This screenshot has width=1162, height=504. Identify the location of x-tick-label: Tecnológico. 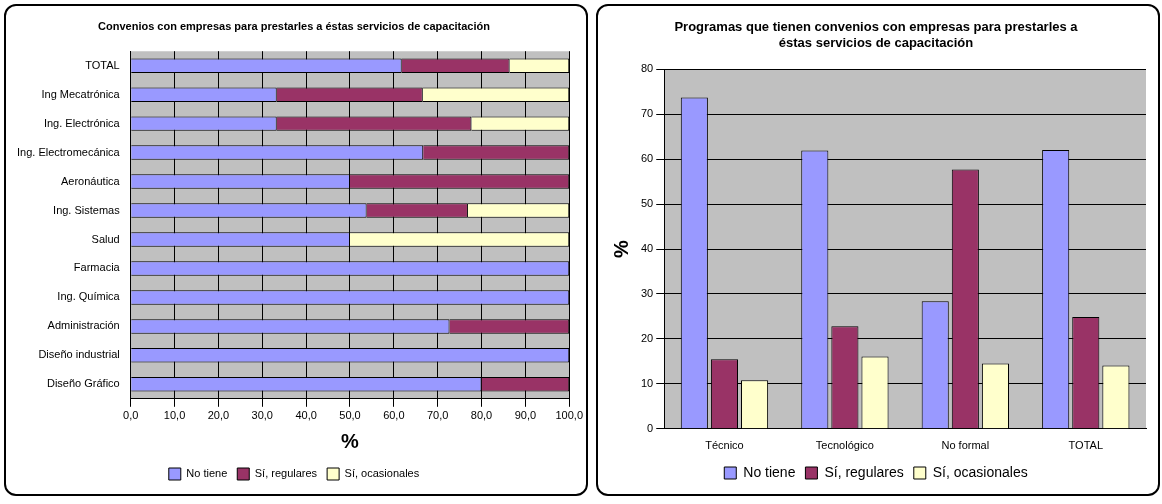
(844, 445).